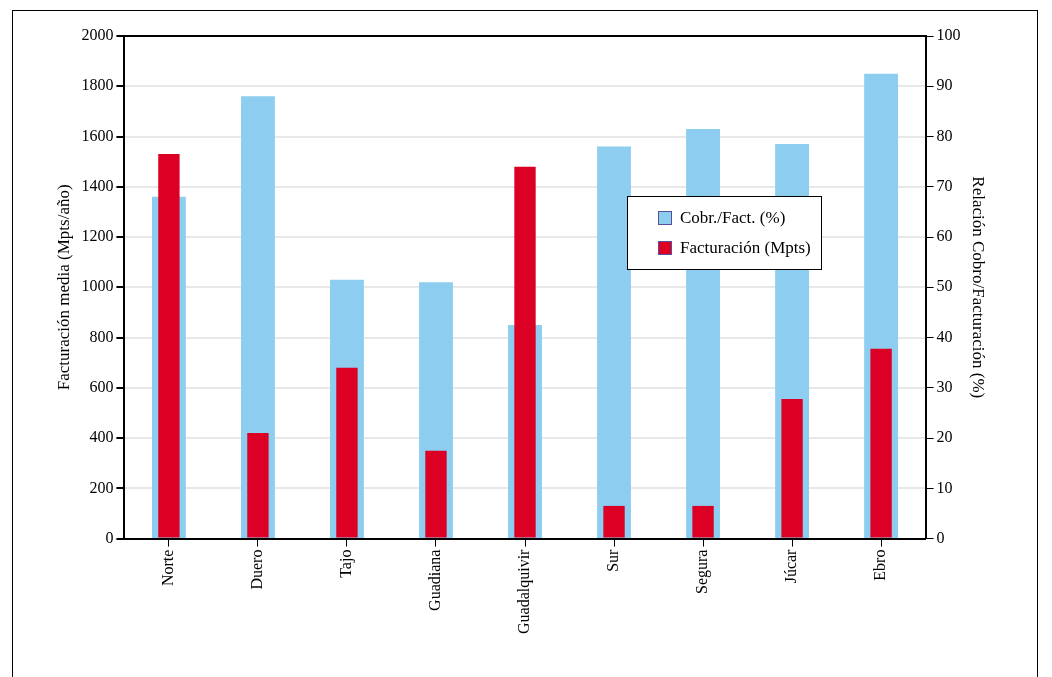  Describe the element at coordinates (101, 336) in the screenshot. I see `y-tick-label: 800` at that location.